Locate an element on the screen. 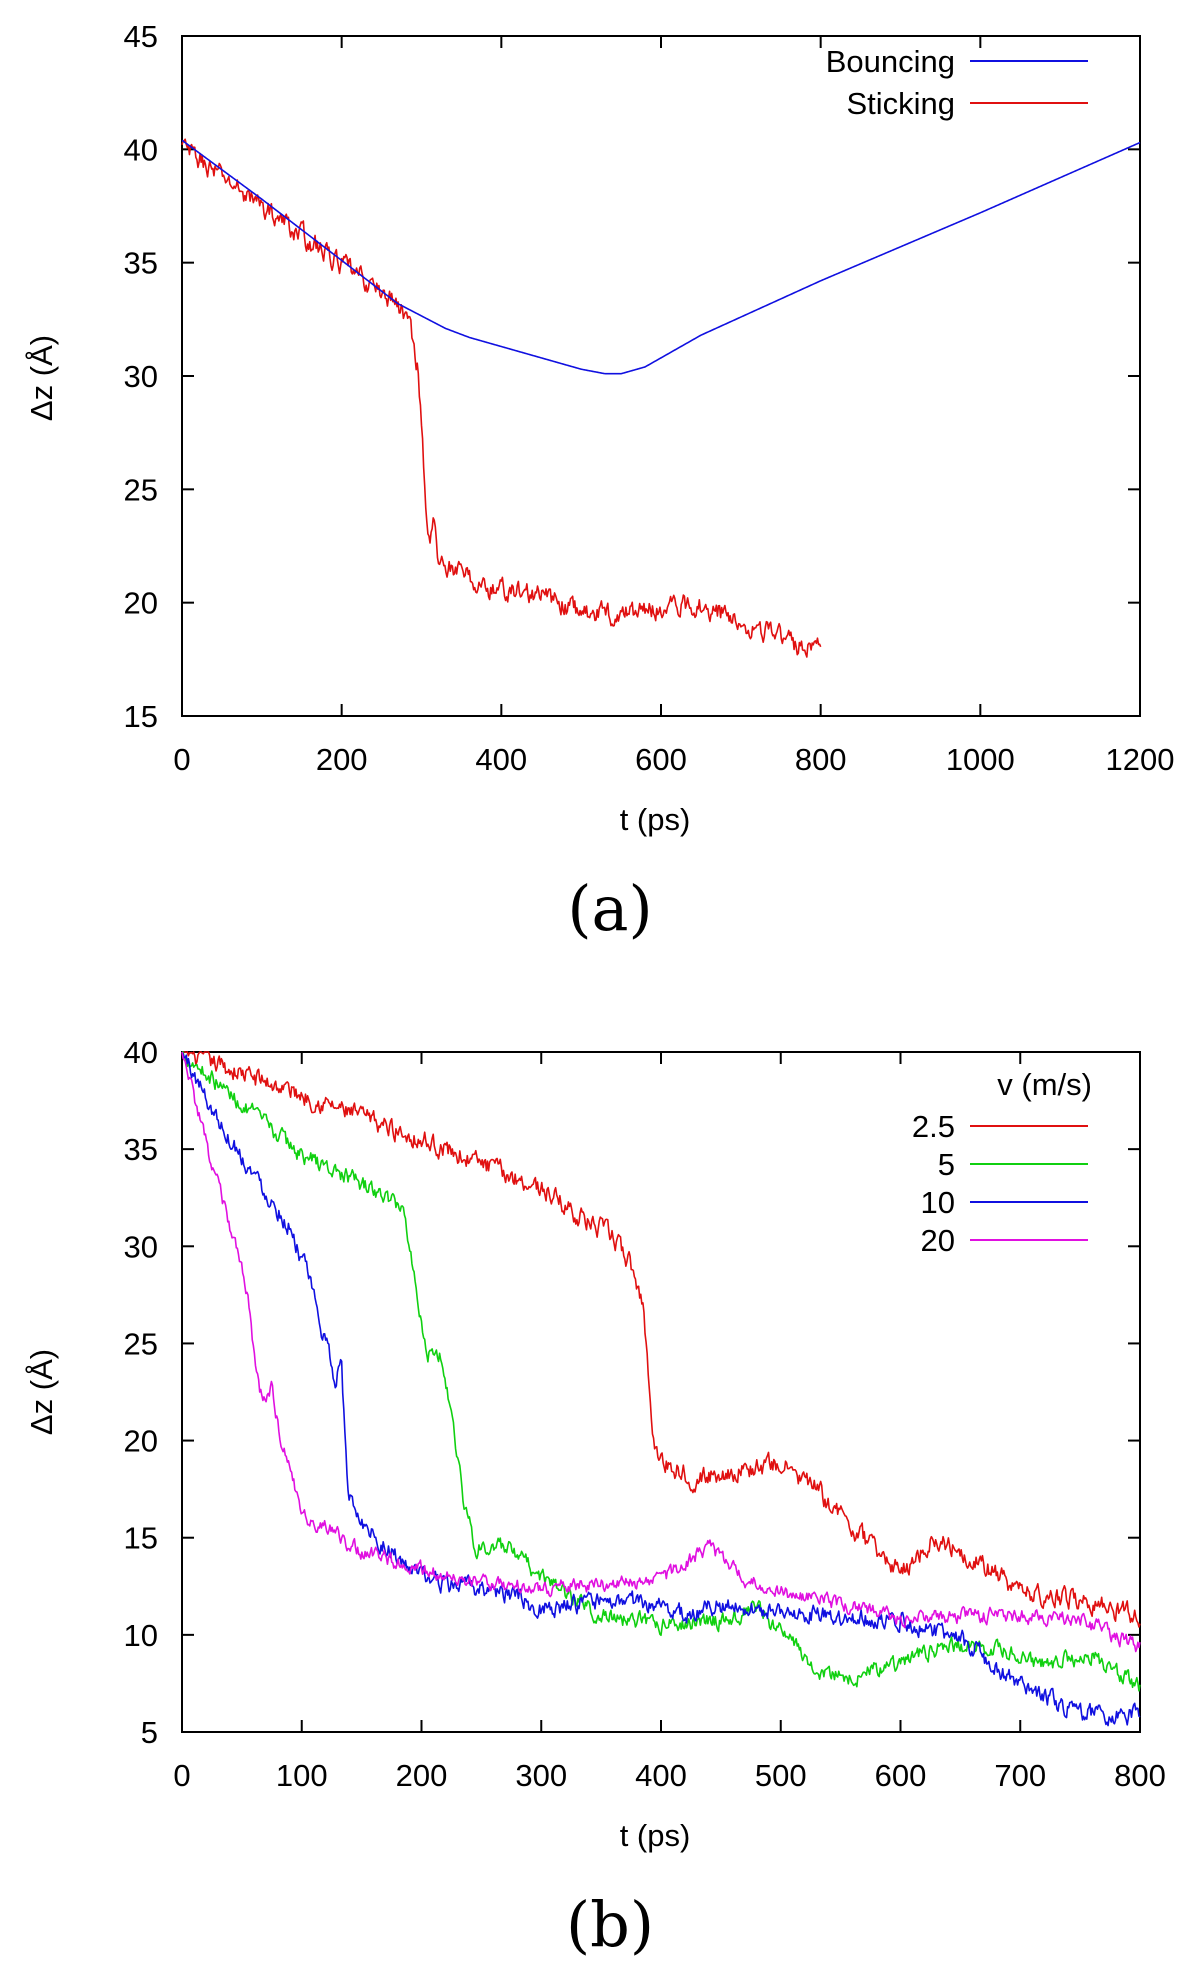  panel-b-x-tick-labels: 0 100 200 300 400 500 600 700 800 is located at coordinates (669, 1775).